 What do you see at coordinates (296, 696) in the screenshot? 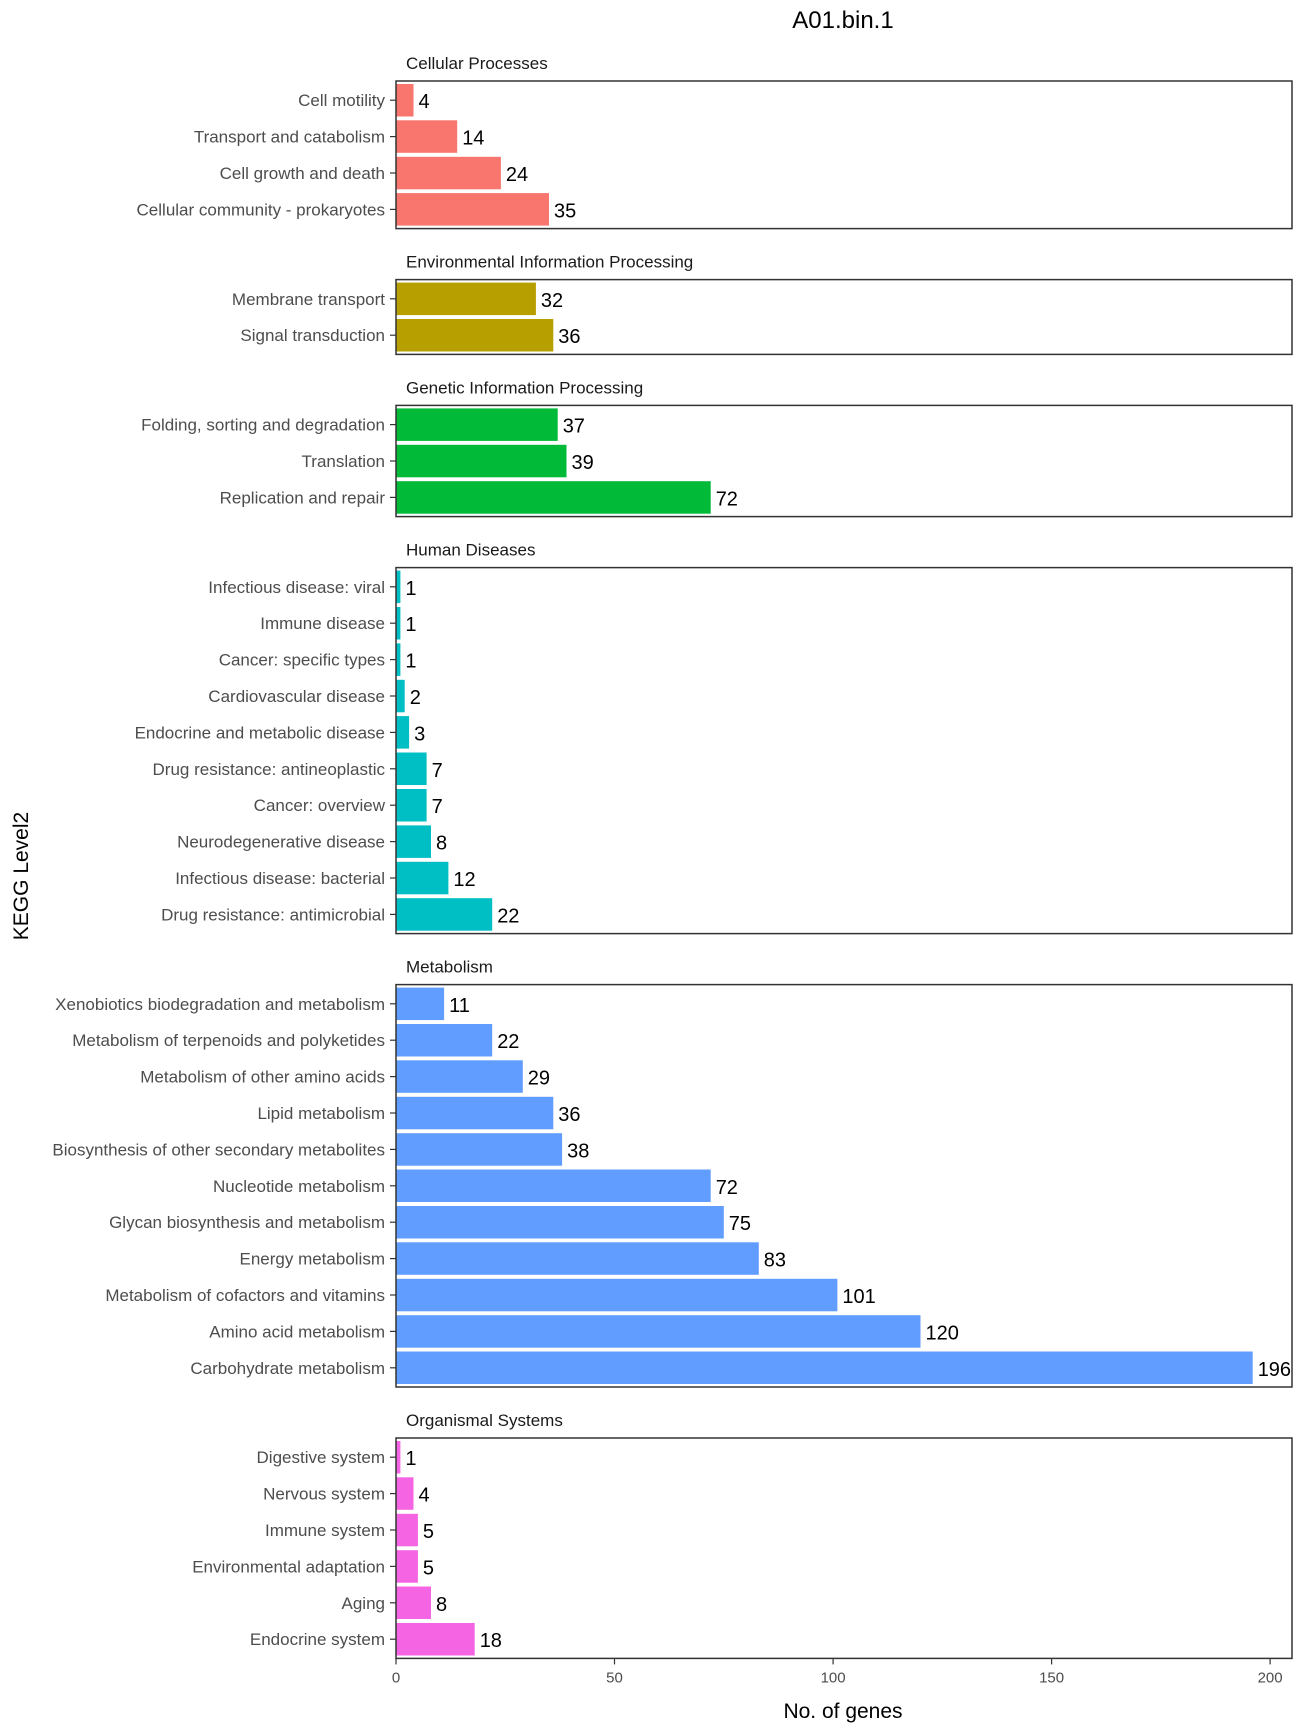
I see `category-label: Cardiovascular disease` at bounding box center [296, 696].